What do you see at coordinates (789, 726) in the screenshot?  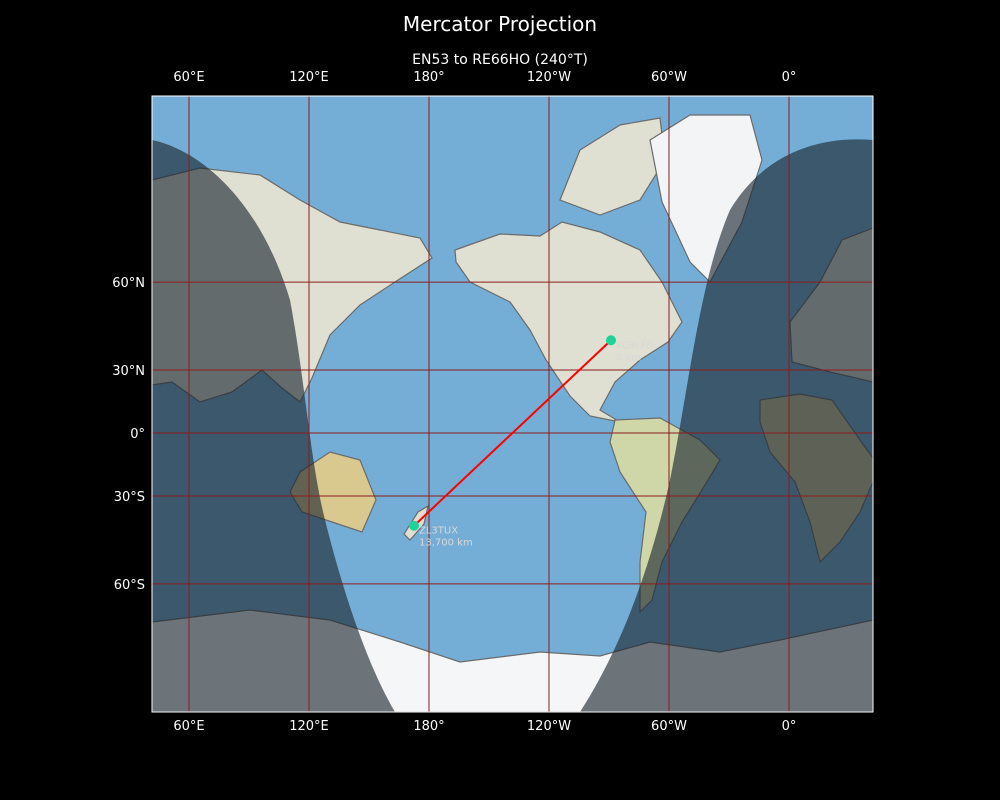 I see `x-tick-label-bottom: 0°` at bounding box center [789, 726].